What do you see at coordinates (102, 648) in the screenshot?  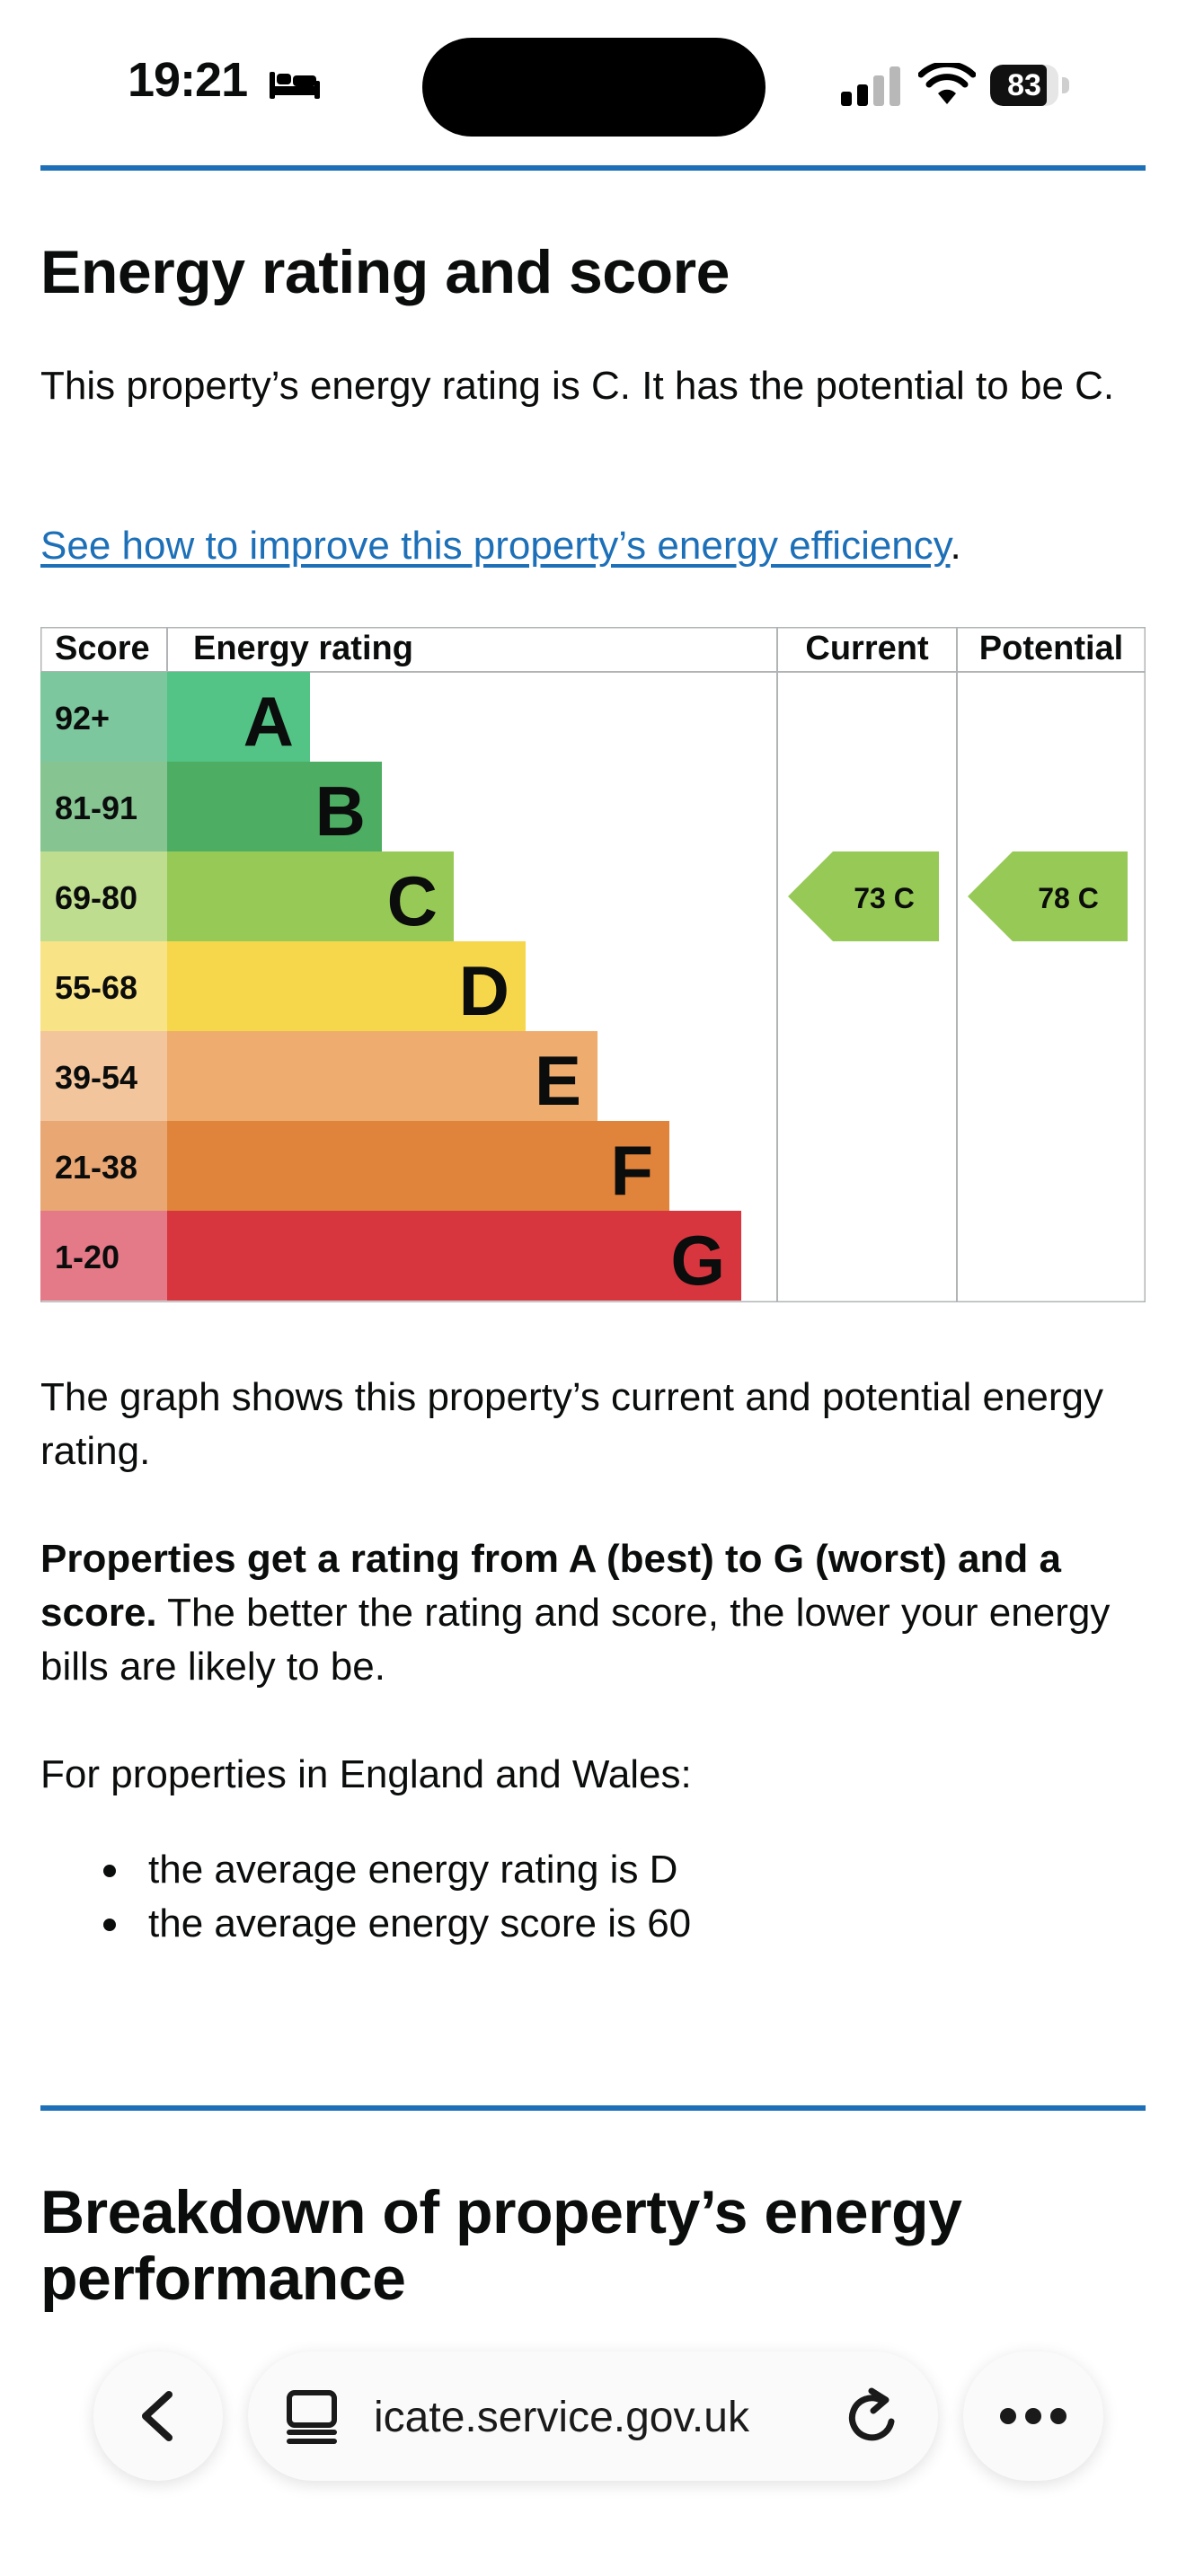 I see `chart-header-score: Score` at bounding box center [102, 648].